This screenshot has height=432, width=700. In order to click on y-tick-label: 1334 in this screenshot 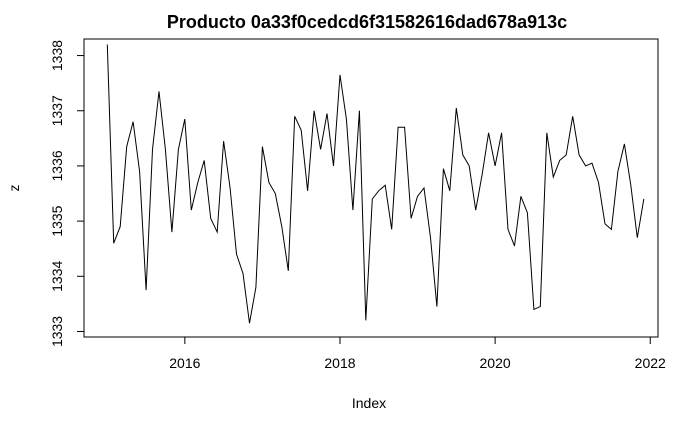, I will do `click(57, 276)`.